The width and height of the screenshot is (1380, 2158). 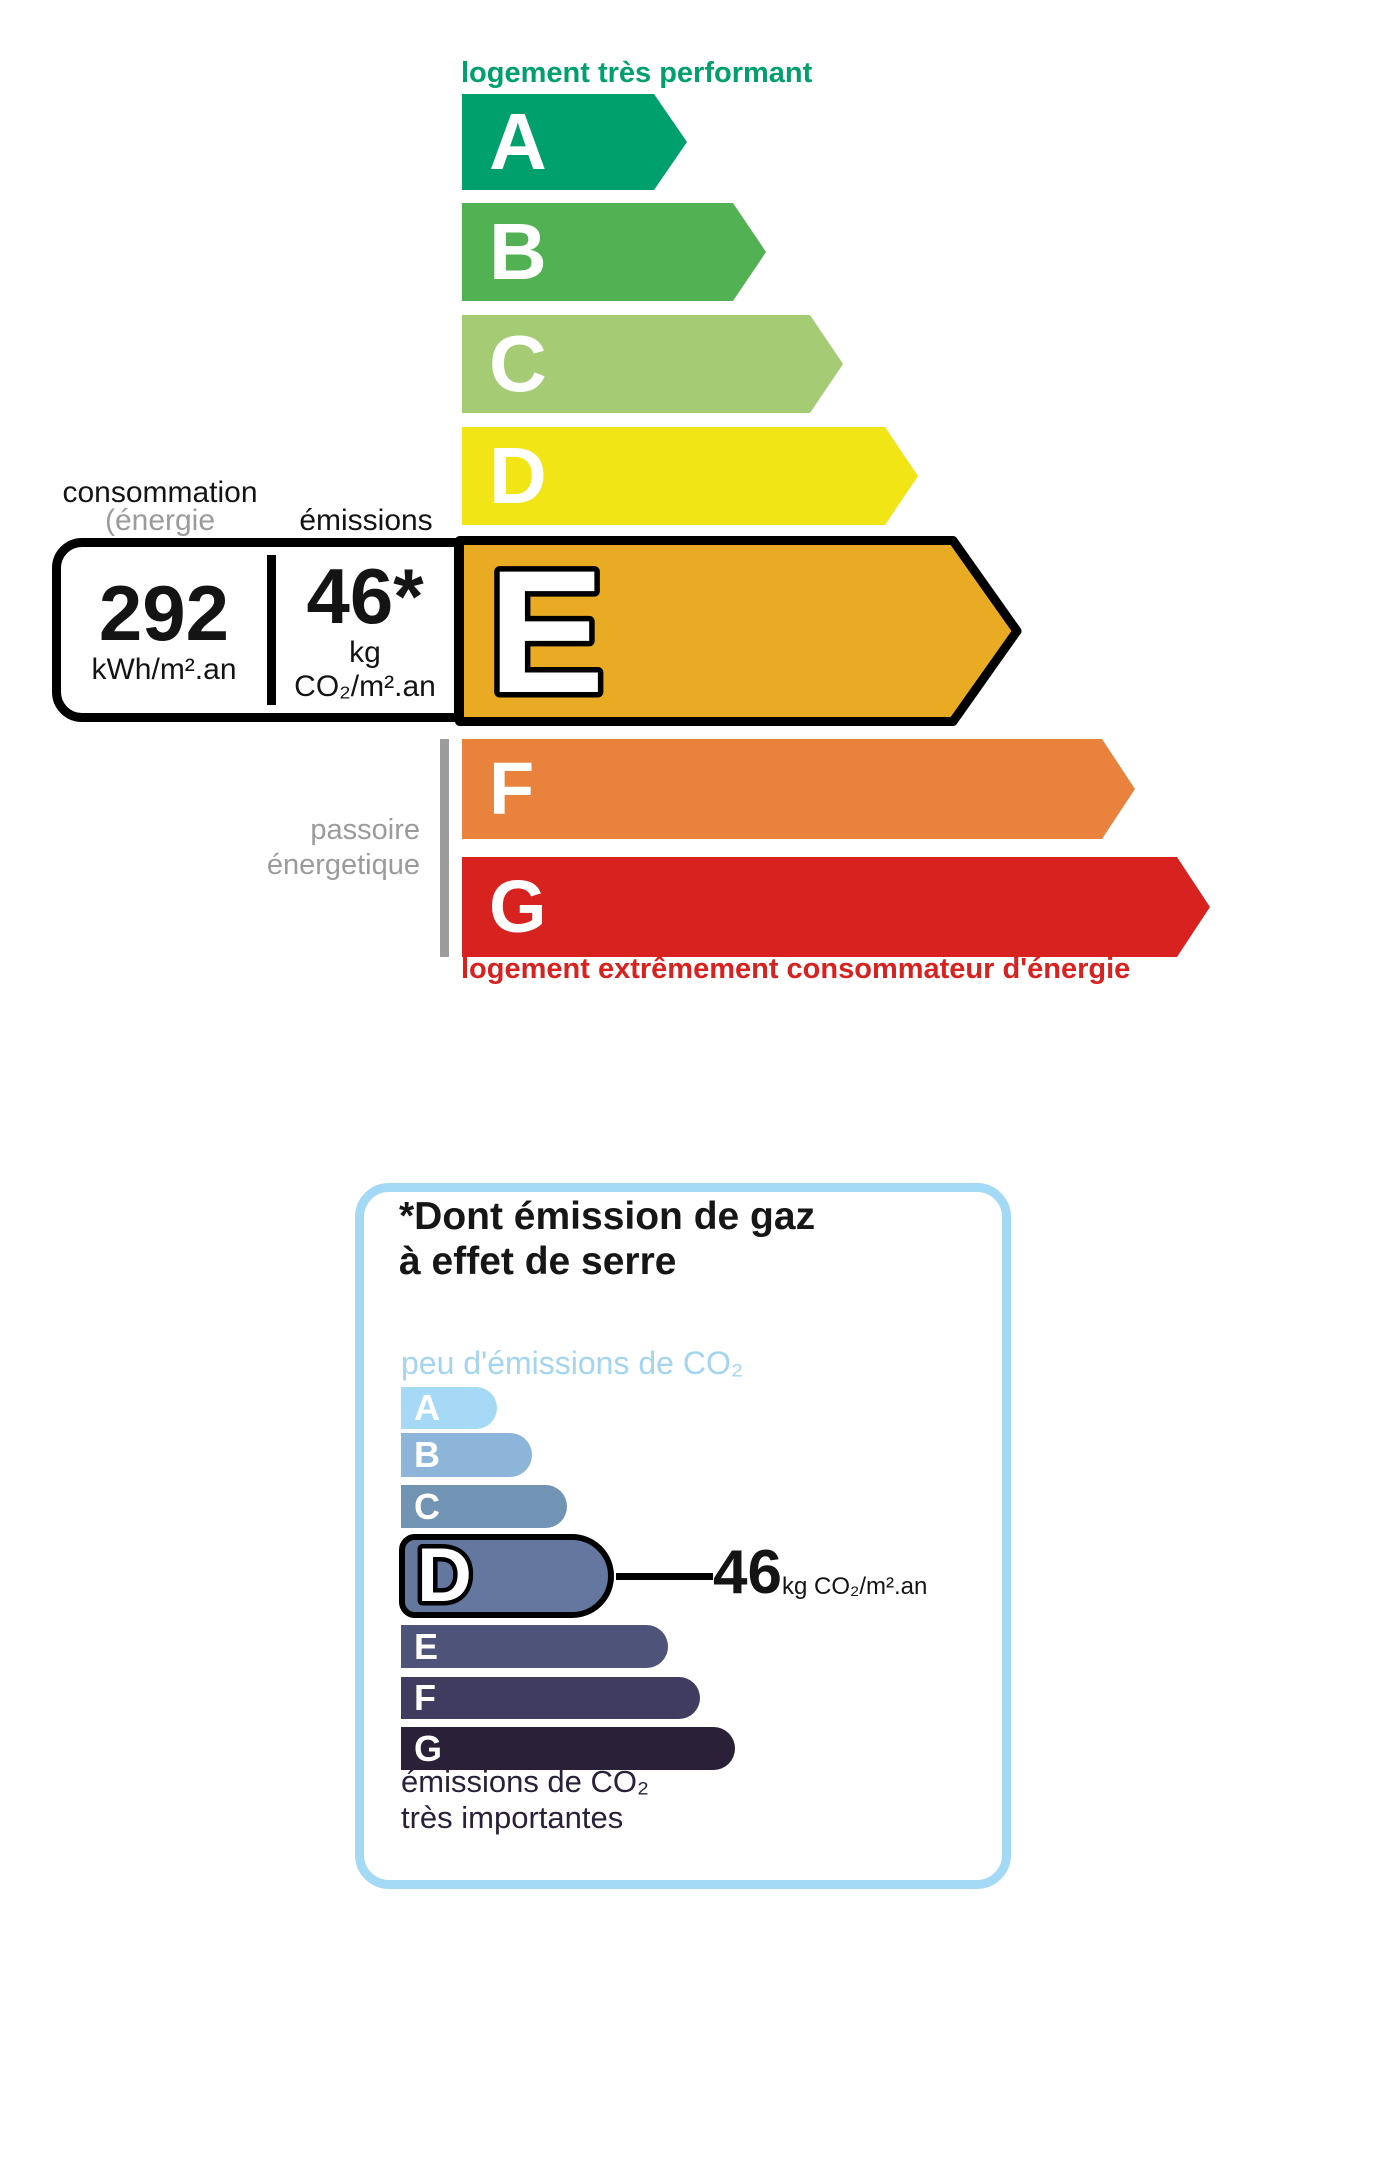 What do you see at coordinates (538, 1261) in the screenshot?
I see `co2-panel-title-line2: à effet de serre` at bounding box center [538, 1261].